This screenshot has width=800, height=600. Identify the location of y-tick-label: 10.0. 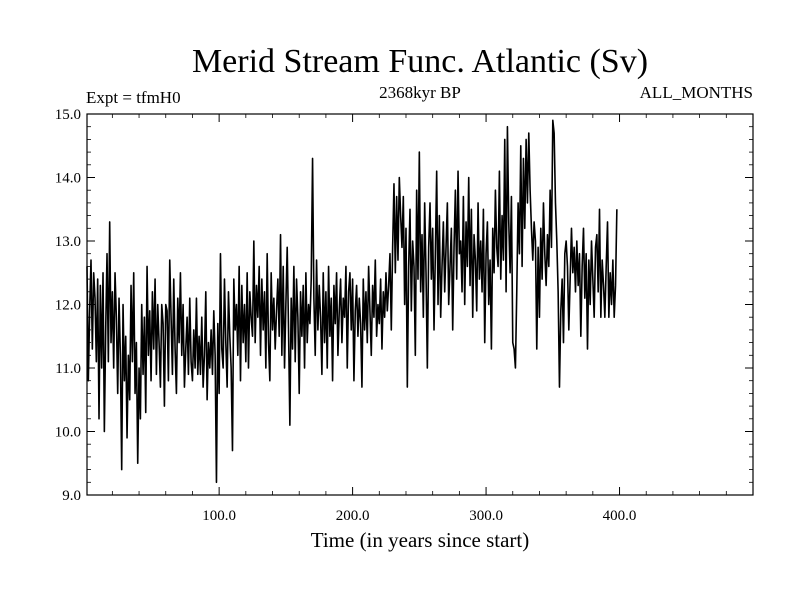
(68, 433).